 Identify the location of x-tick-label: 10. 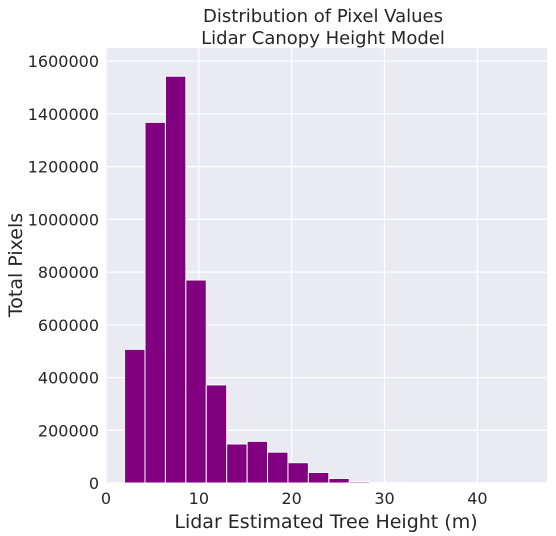
(199, 498).